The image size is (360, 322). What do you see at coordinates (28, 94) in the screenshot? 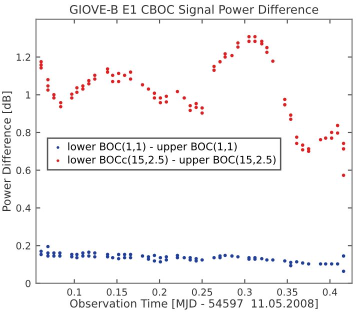
I see `y-tick-label: 1` at bounding box center [28, 94].